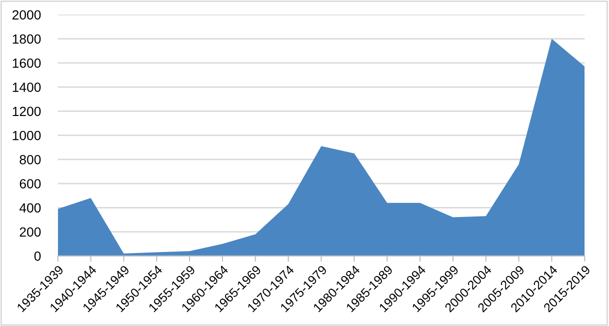  What do you see at coordinates (26, 63) in the screenshot?
I see `y-tick-label: 1600` at bounding box center [26, 63].